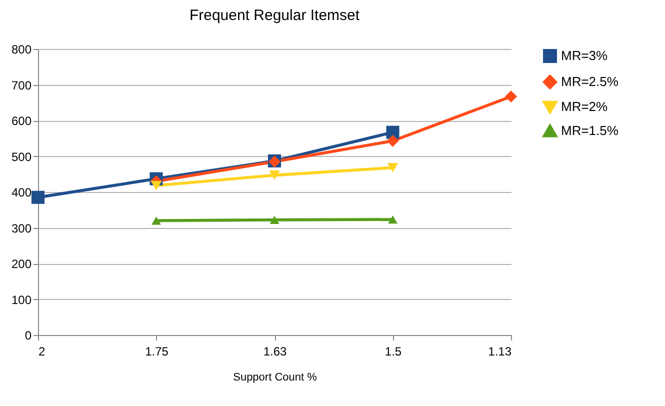 The width and height of the screenshot is (665, 406). What do you see at coordinates (275, 378) in the screenshot?
I see `x-axis-title: Support Count %` at bounding box center [275, 378].